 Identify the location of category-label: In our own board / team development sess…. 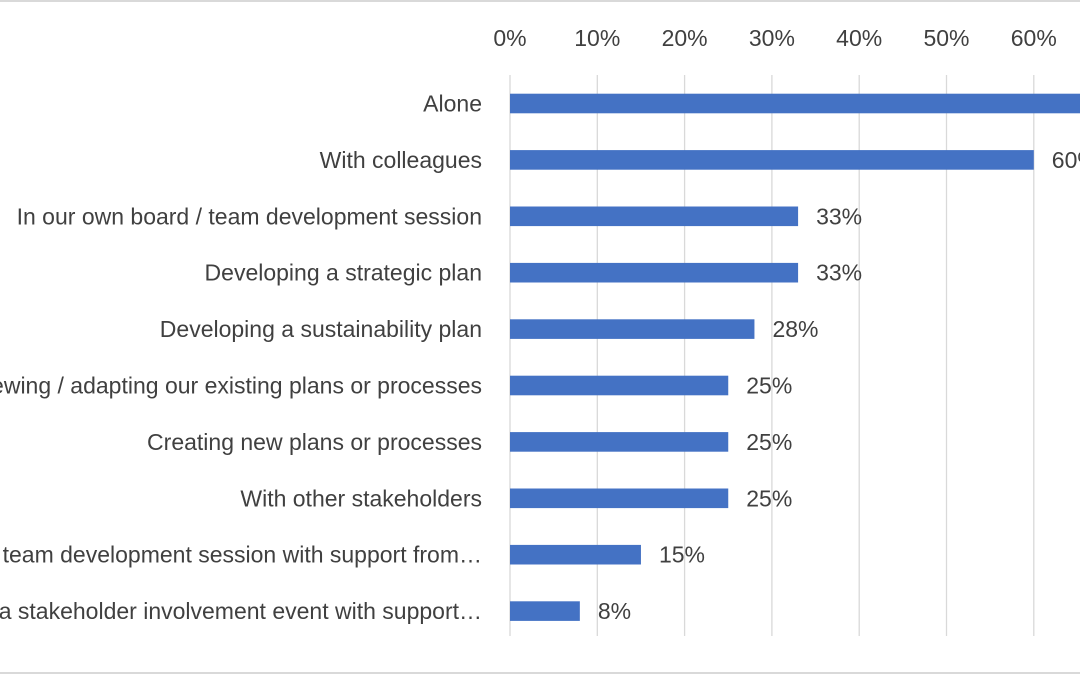
(249, 216).